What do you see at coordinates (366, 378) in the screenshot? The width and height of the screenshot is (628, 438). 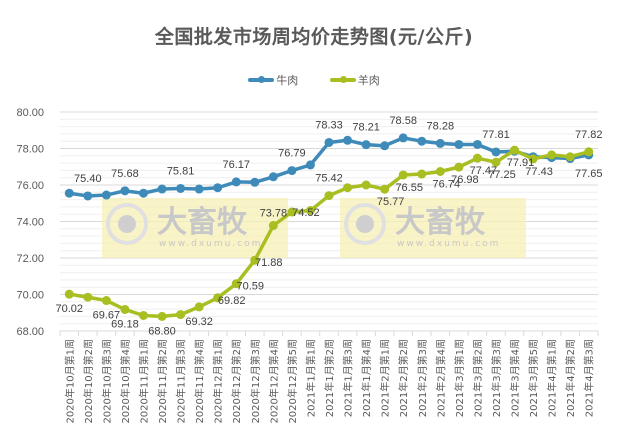 I see `x-tick-label: 2021年1月第4周` at bounding box center [366, 378].